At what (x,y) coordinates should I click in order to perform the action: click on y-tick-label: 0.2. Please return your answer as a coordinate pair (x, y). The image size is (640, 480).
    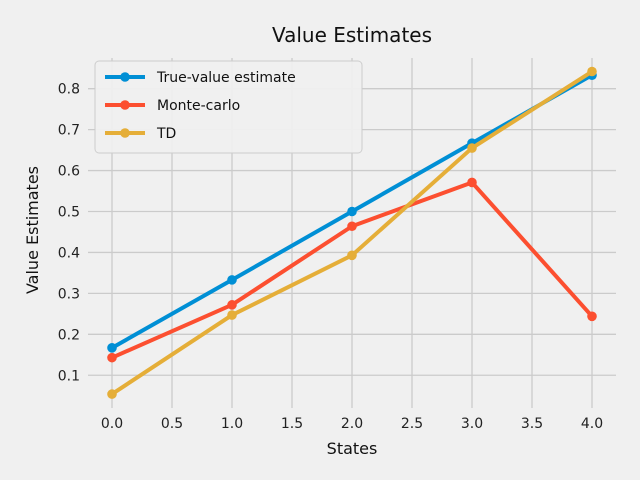
    Looking at the image, I should click on (69, 335).